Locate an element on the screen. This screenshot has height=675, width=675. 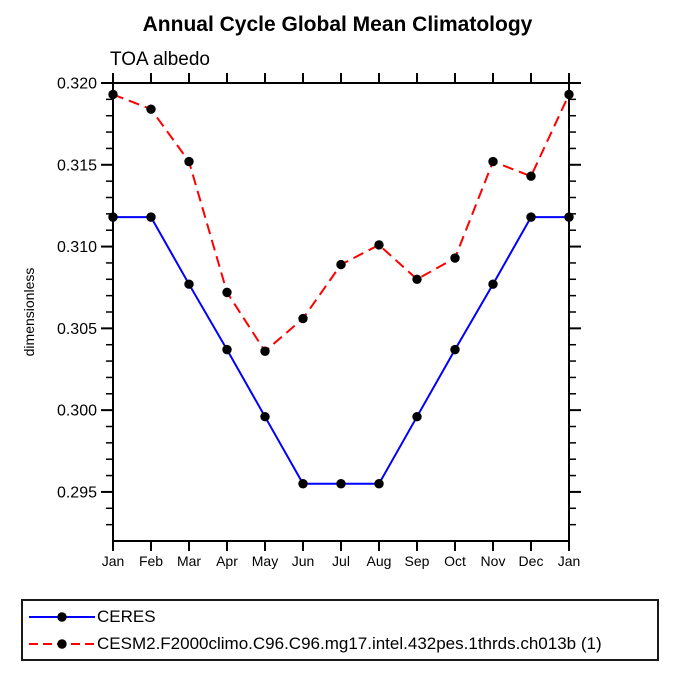
chart-title: Annual Cycle Global Mean Climatology is located at coordinates (337, 24).